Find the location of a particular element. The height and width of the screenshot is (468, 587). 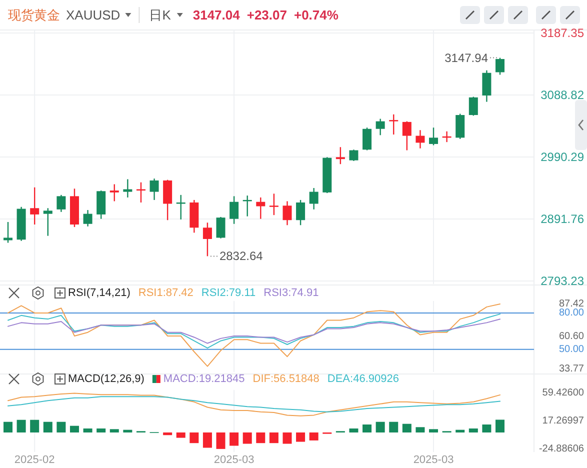

chart-title: MACD(12,26,9) is located at coordinates (106, 379).